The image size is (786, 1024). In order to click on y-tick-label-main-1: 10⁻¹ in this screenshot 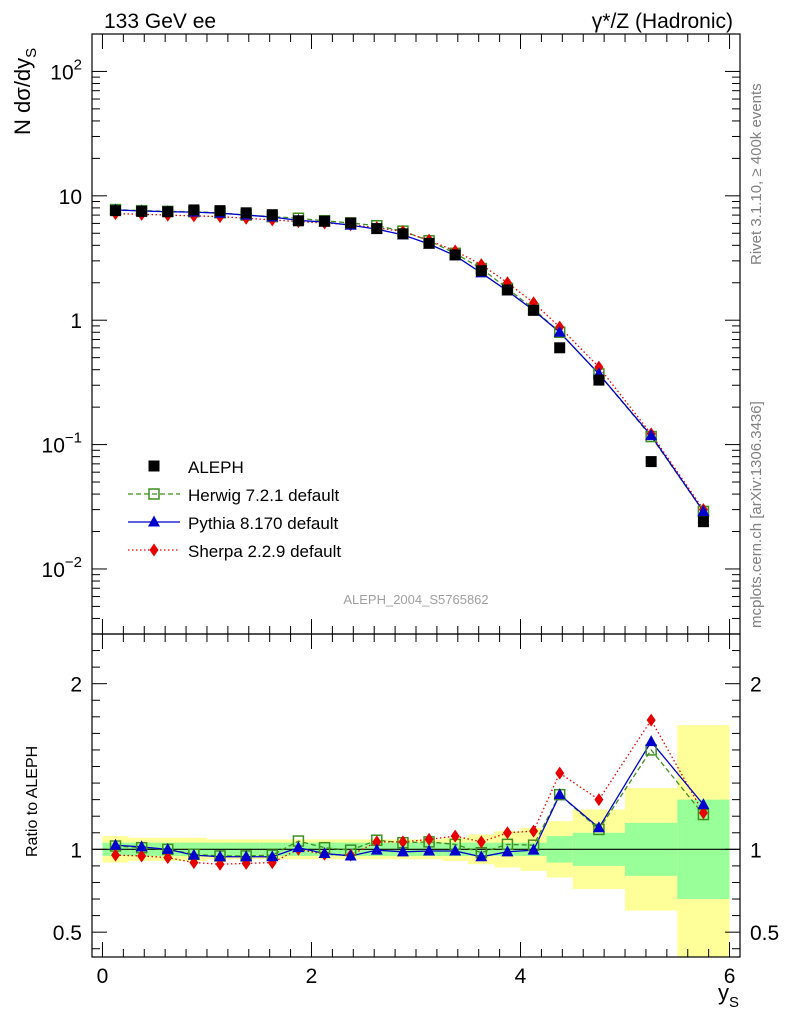, I will do `click(62, 444)`.